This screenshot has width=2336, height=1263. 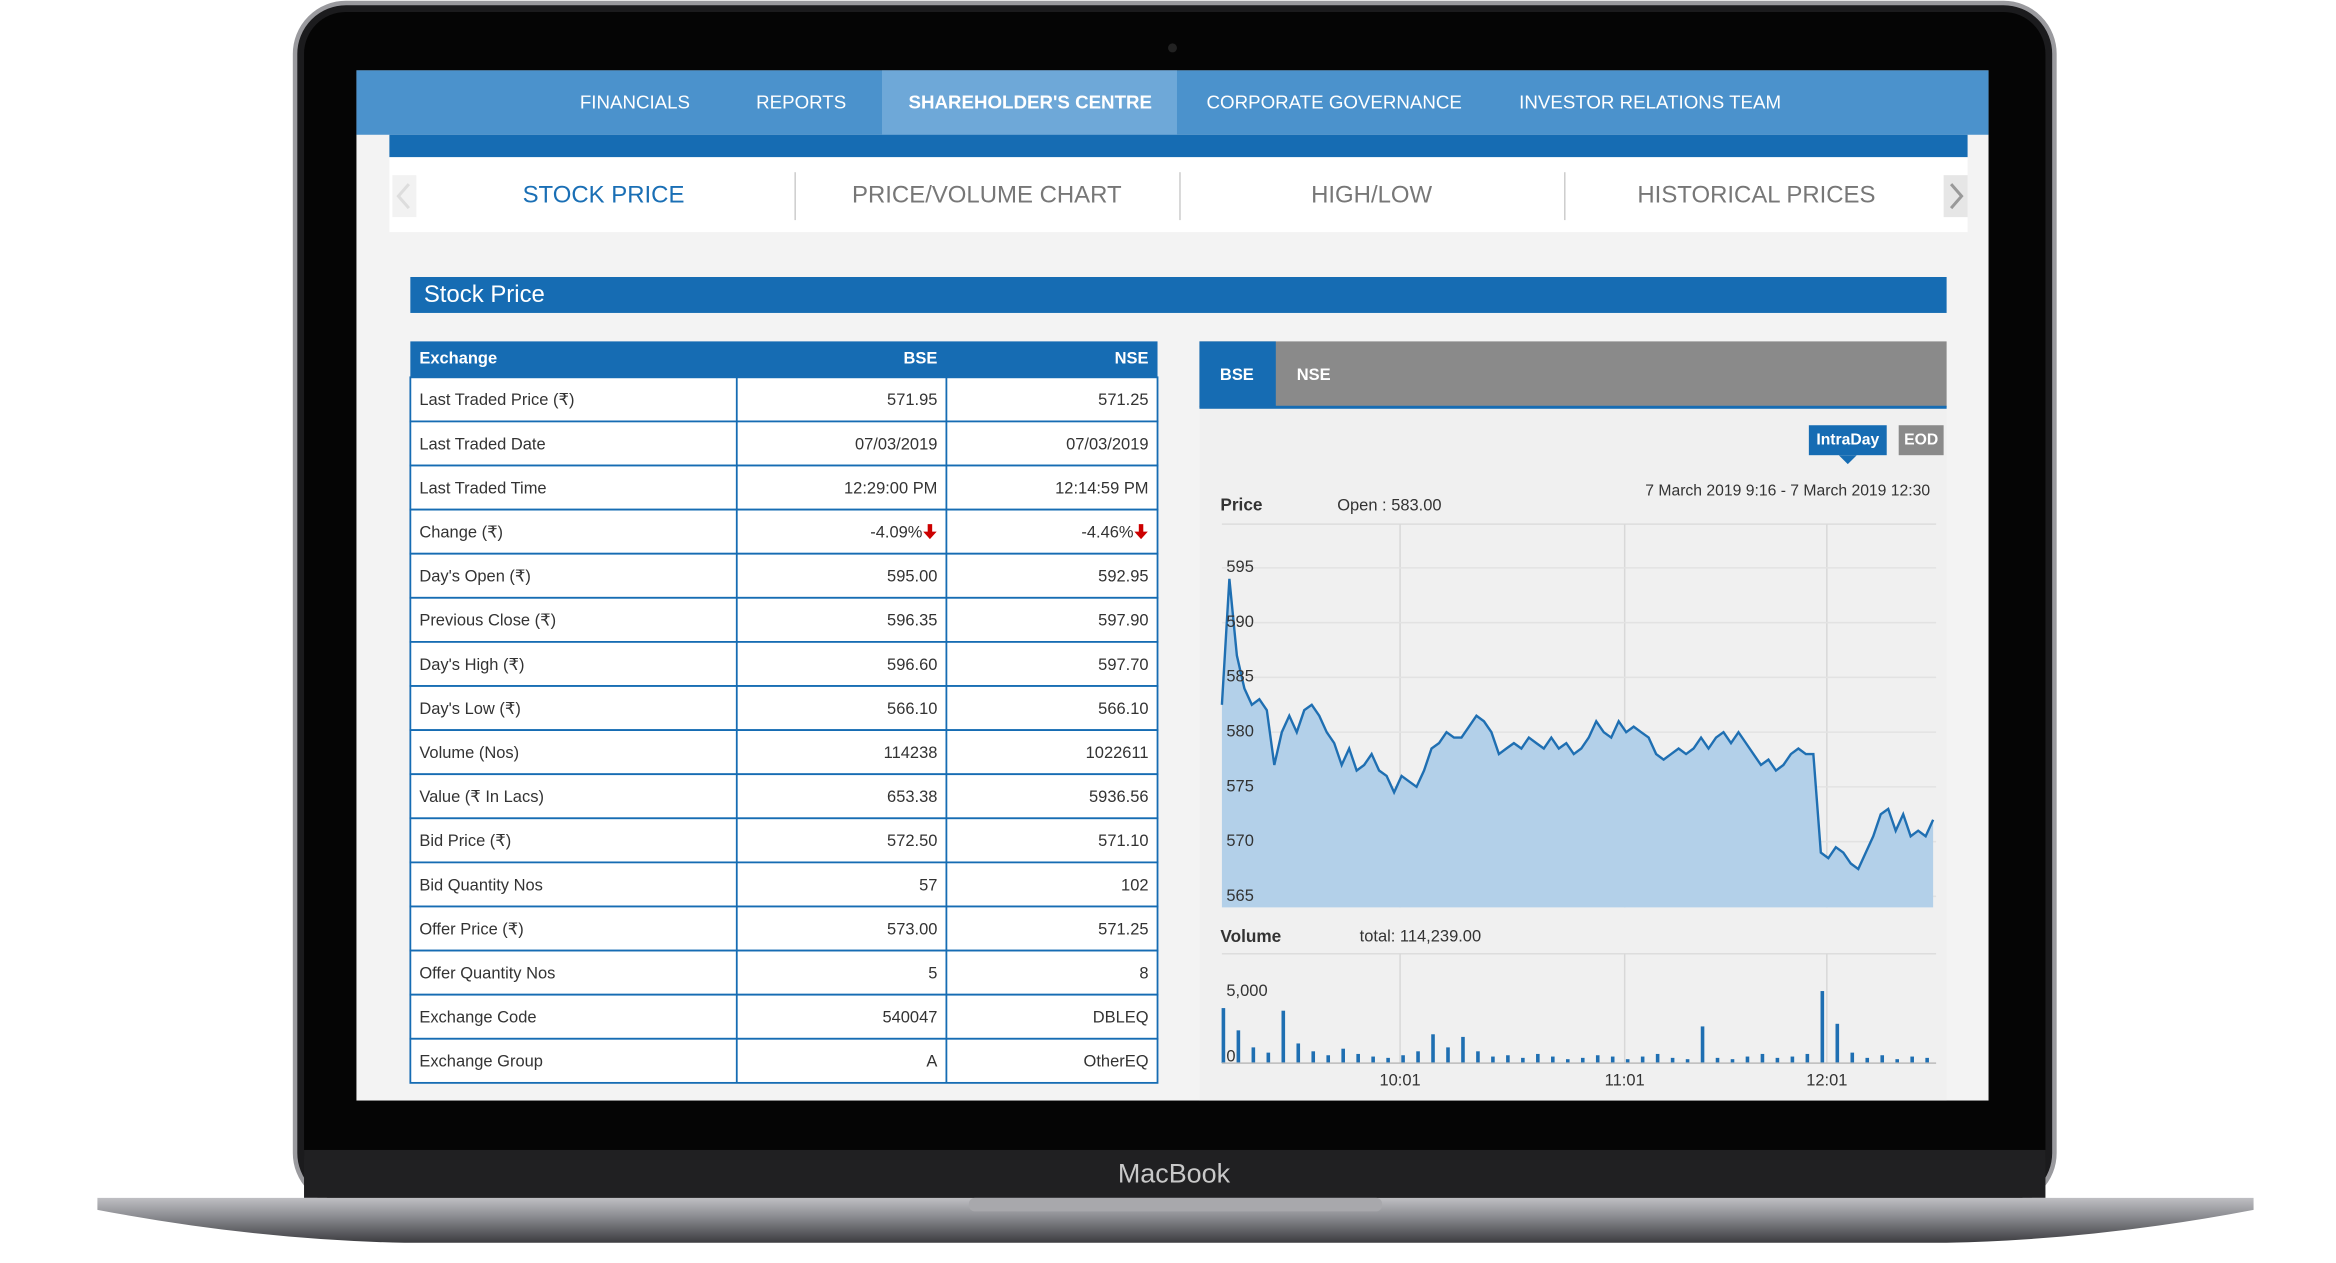 I want to click on exchange-tab: BSE, so click(x=1237, y=375).